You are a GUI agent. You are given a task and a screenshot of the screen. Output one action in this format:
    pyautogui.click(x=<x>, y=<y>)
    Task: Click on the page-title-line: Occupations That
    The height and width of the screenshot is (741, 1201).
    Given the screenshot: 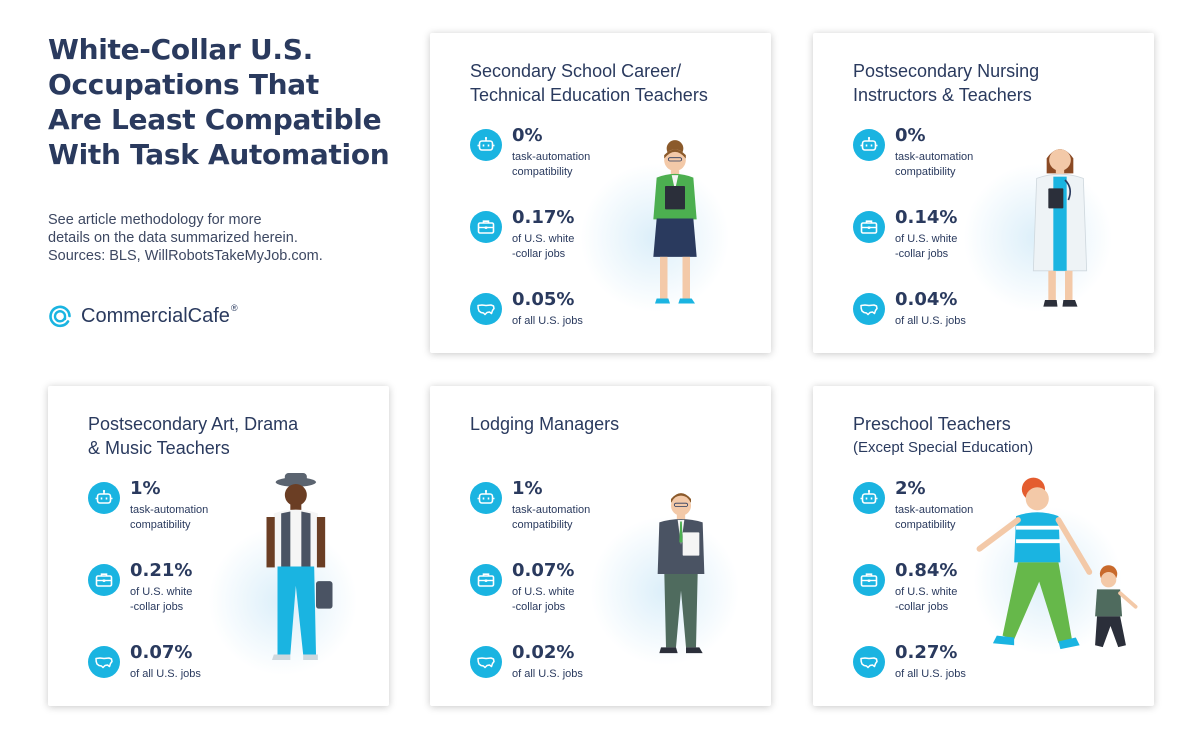 What is the action you would take?
    pyautogui.click(x=183, y=84)
    